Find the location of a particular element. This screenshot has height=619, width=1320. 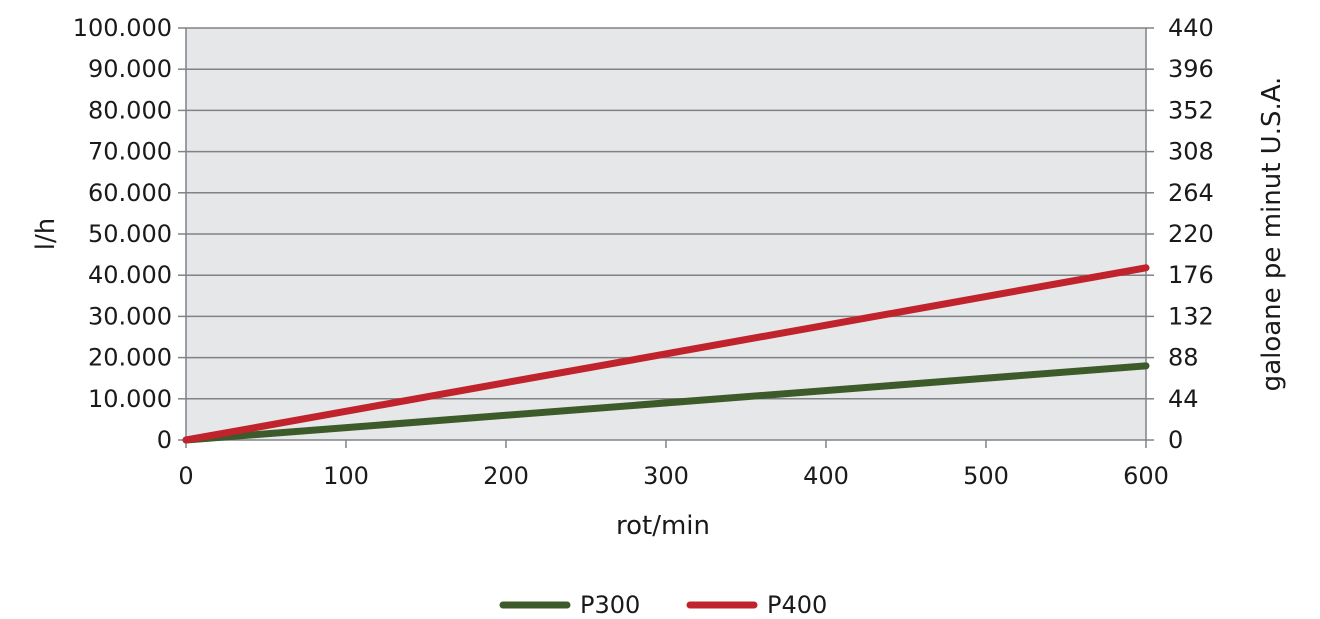

y2-tick-label: 308 is located at coordinates (1191, 152).